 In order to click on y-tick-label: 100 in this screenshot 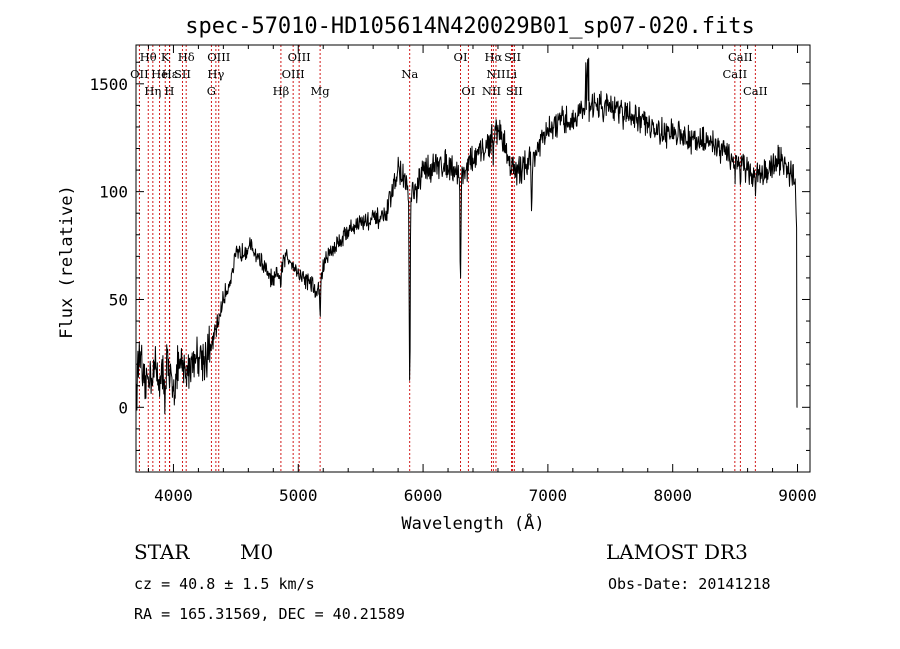, I will do `click(113, 192)`.